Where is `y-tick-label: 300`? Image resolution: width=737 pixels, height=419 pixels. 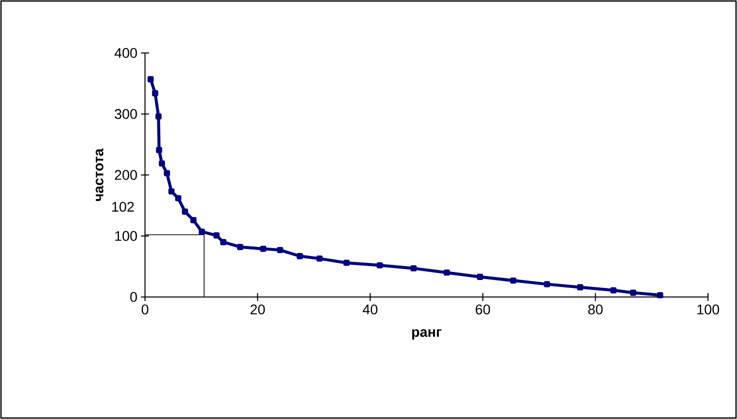
y-tick-label: 300 is located at coordinates (125, 114).